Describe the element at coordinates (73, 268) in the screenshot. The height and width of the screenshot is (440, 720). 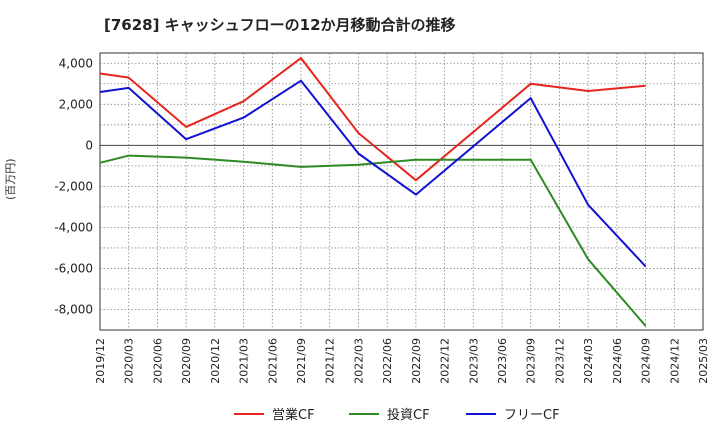
I see `y-tick-label: -6,000` at that location.